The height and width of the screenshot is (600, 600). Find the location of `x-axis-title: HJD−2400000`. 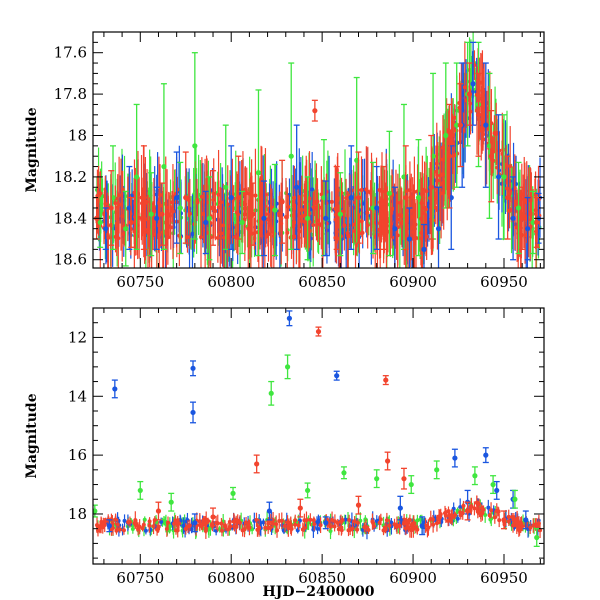

x-axis-title: HJD−2400000 is located at coordinates (319, 592).